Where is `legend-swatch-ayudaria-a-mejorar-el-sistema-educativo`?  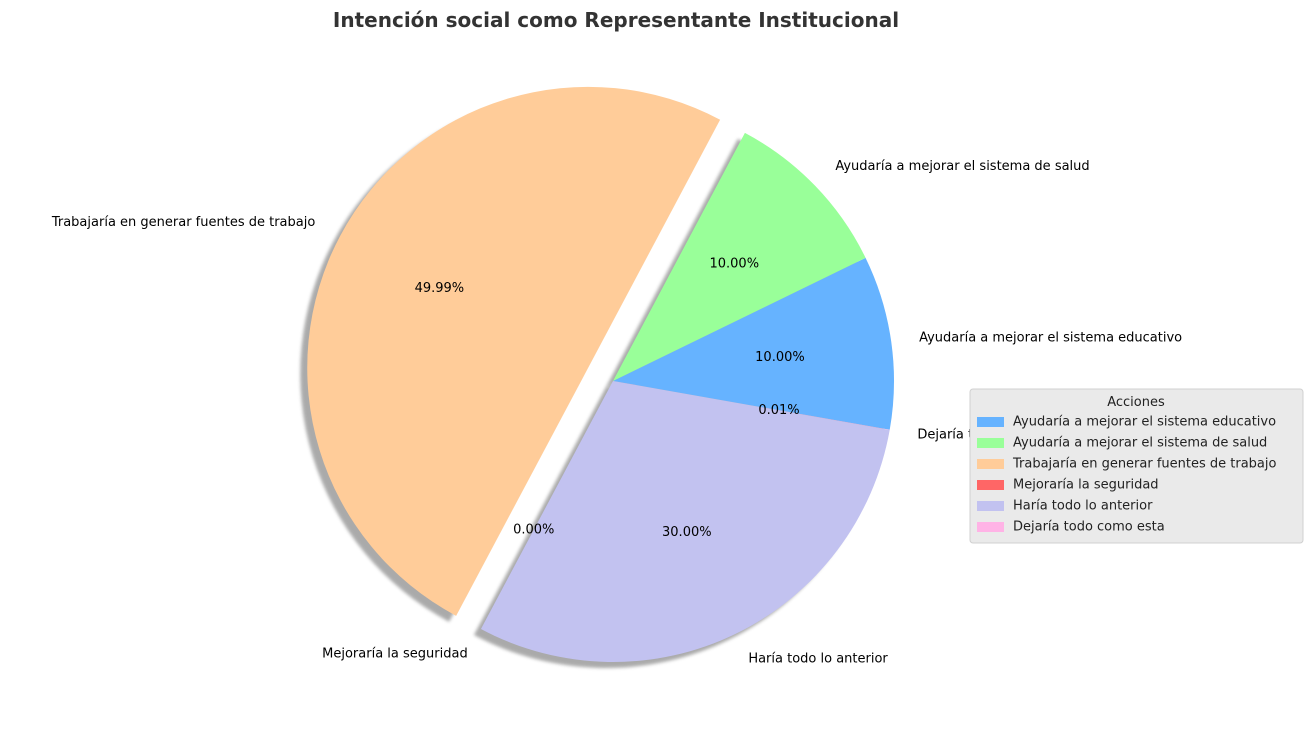 legend-swatch-ayudaria-a-mejorar-el-sistema-educativo is located at coordinates (990, 422).